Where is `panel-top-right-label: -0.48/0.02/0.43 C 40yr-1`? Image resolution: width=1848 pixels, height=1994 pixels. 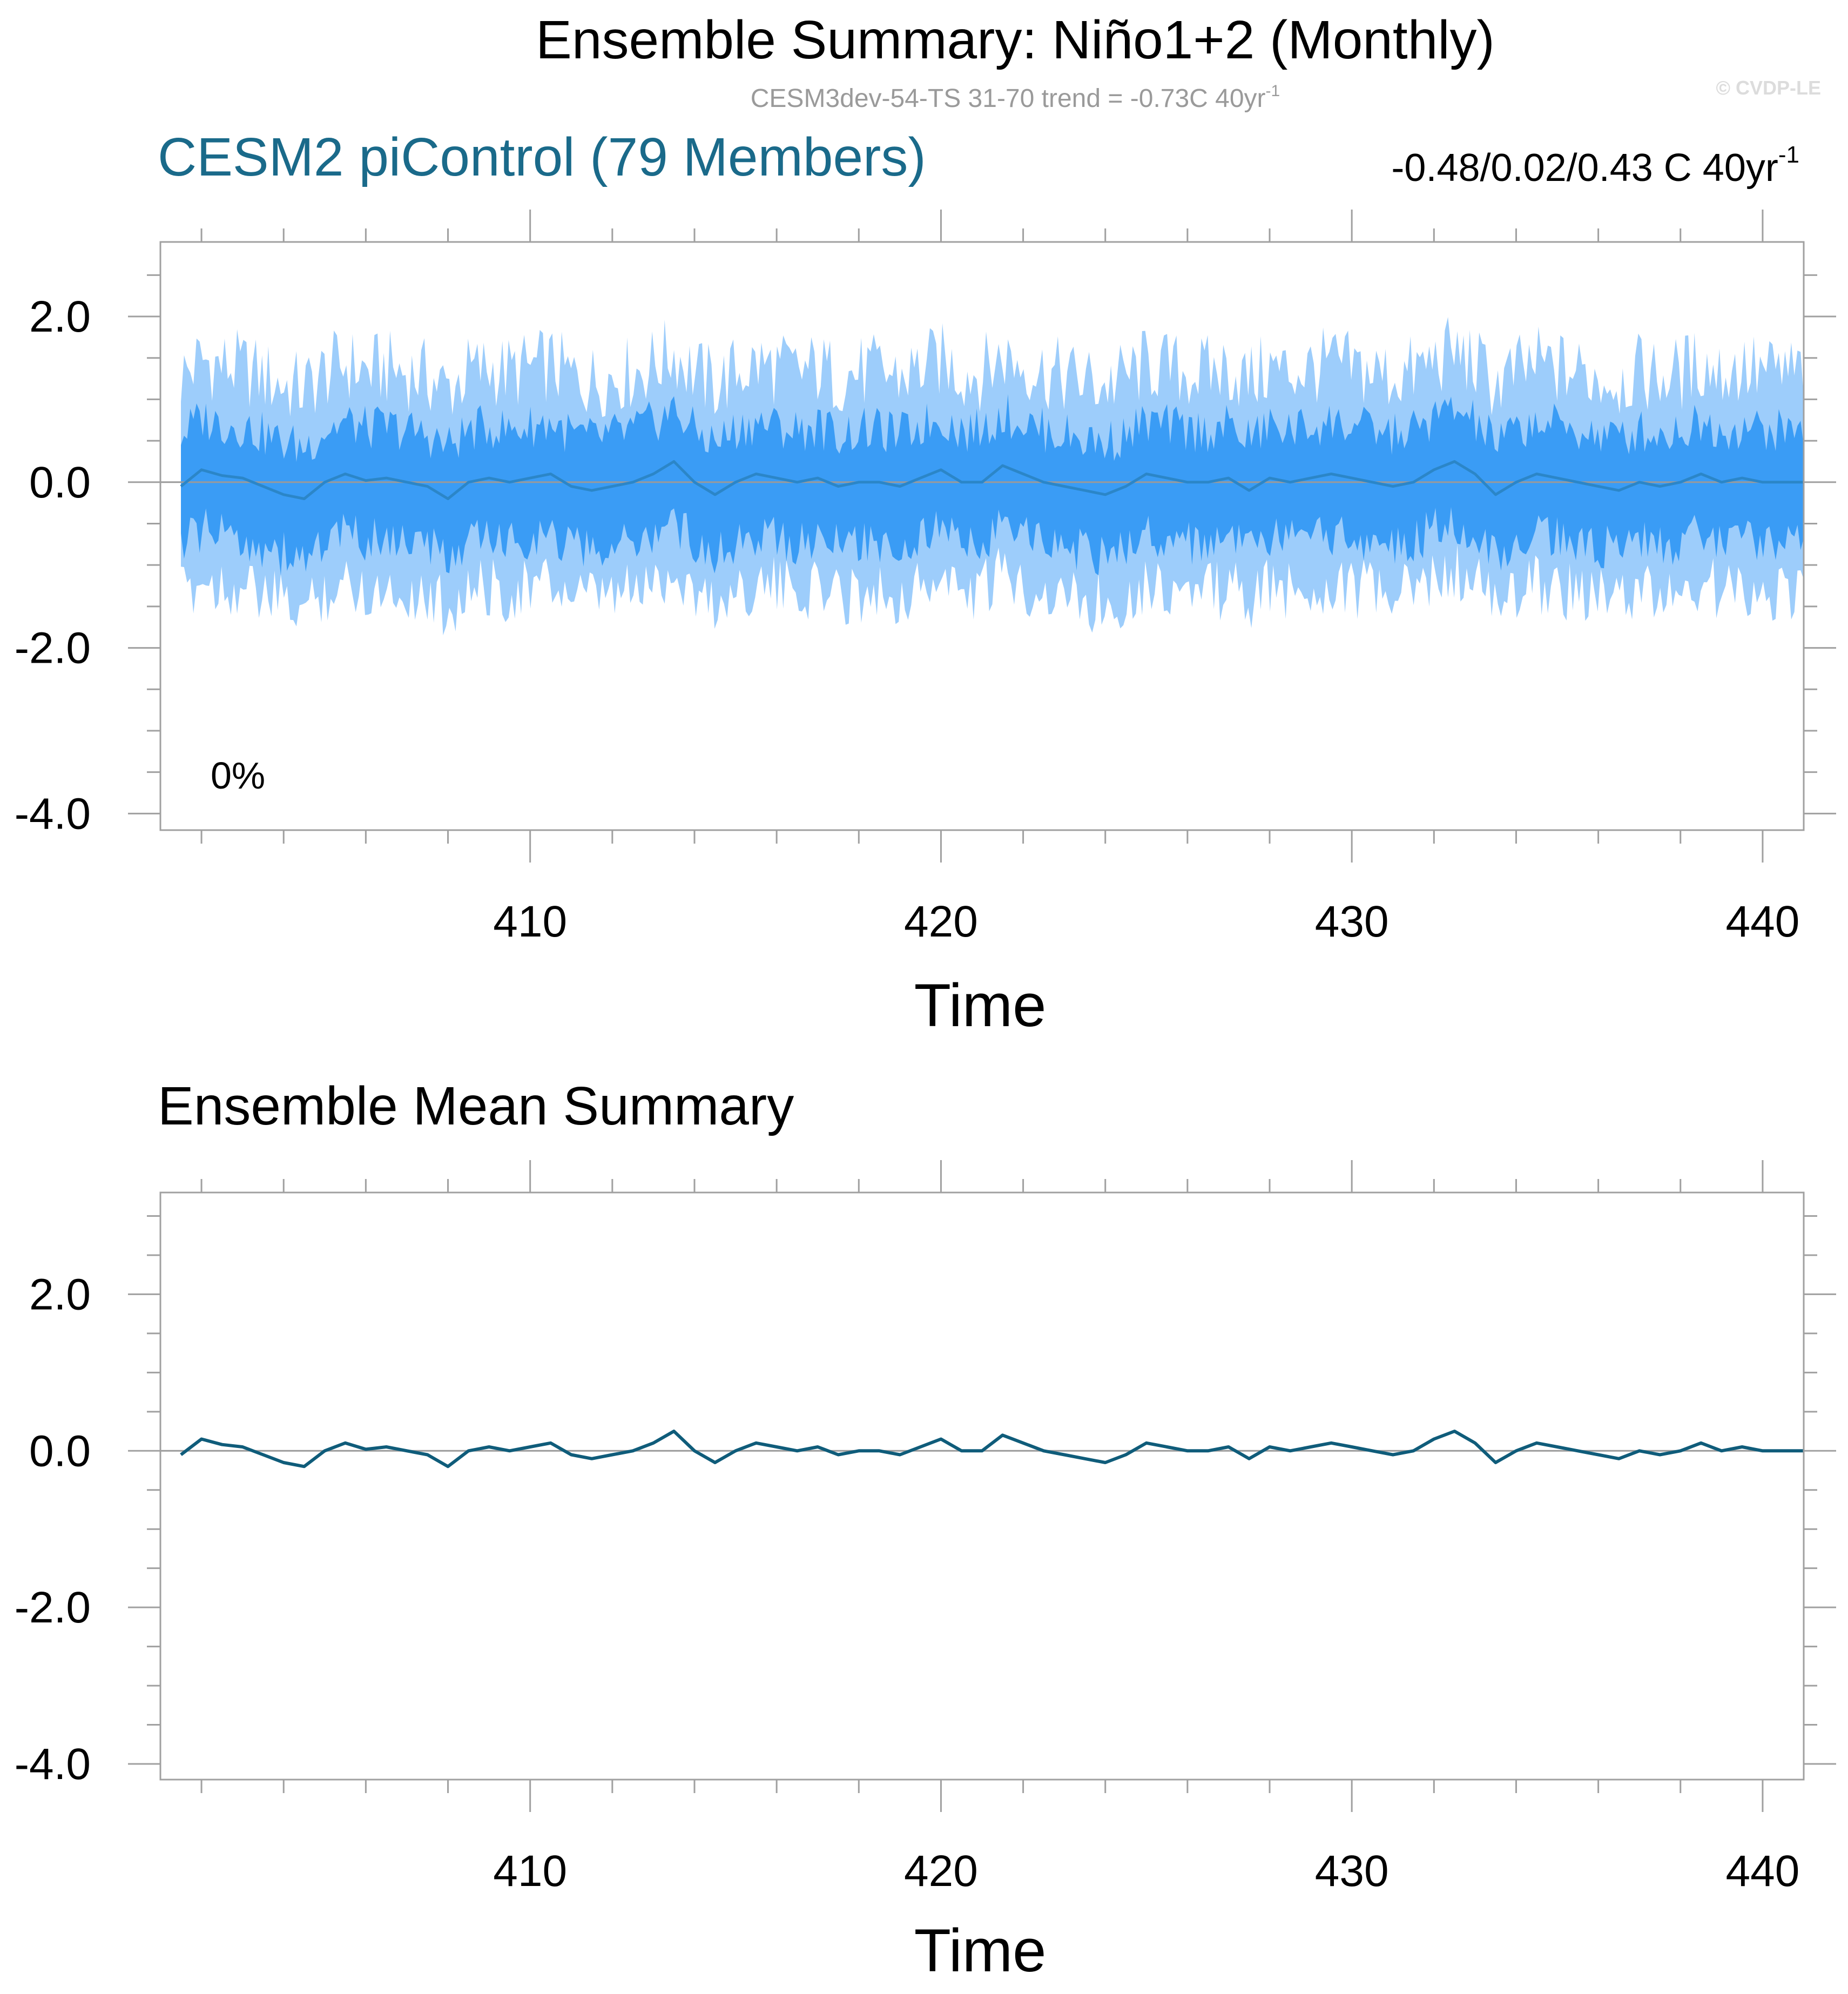
panel-top-right-label: -0.48/0.02/0.43 C 40yr-1 is located at coordinates (1595, 166).